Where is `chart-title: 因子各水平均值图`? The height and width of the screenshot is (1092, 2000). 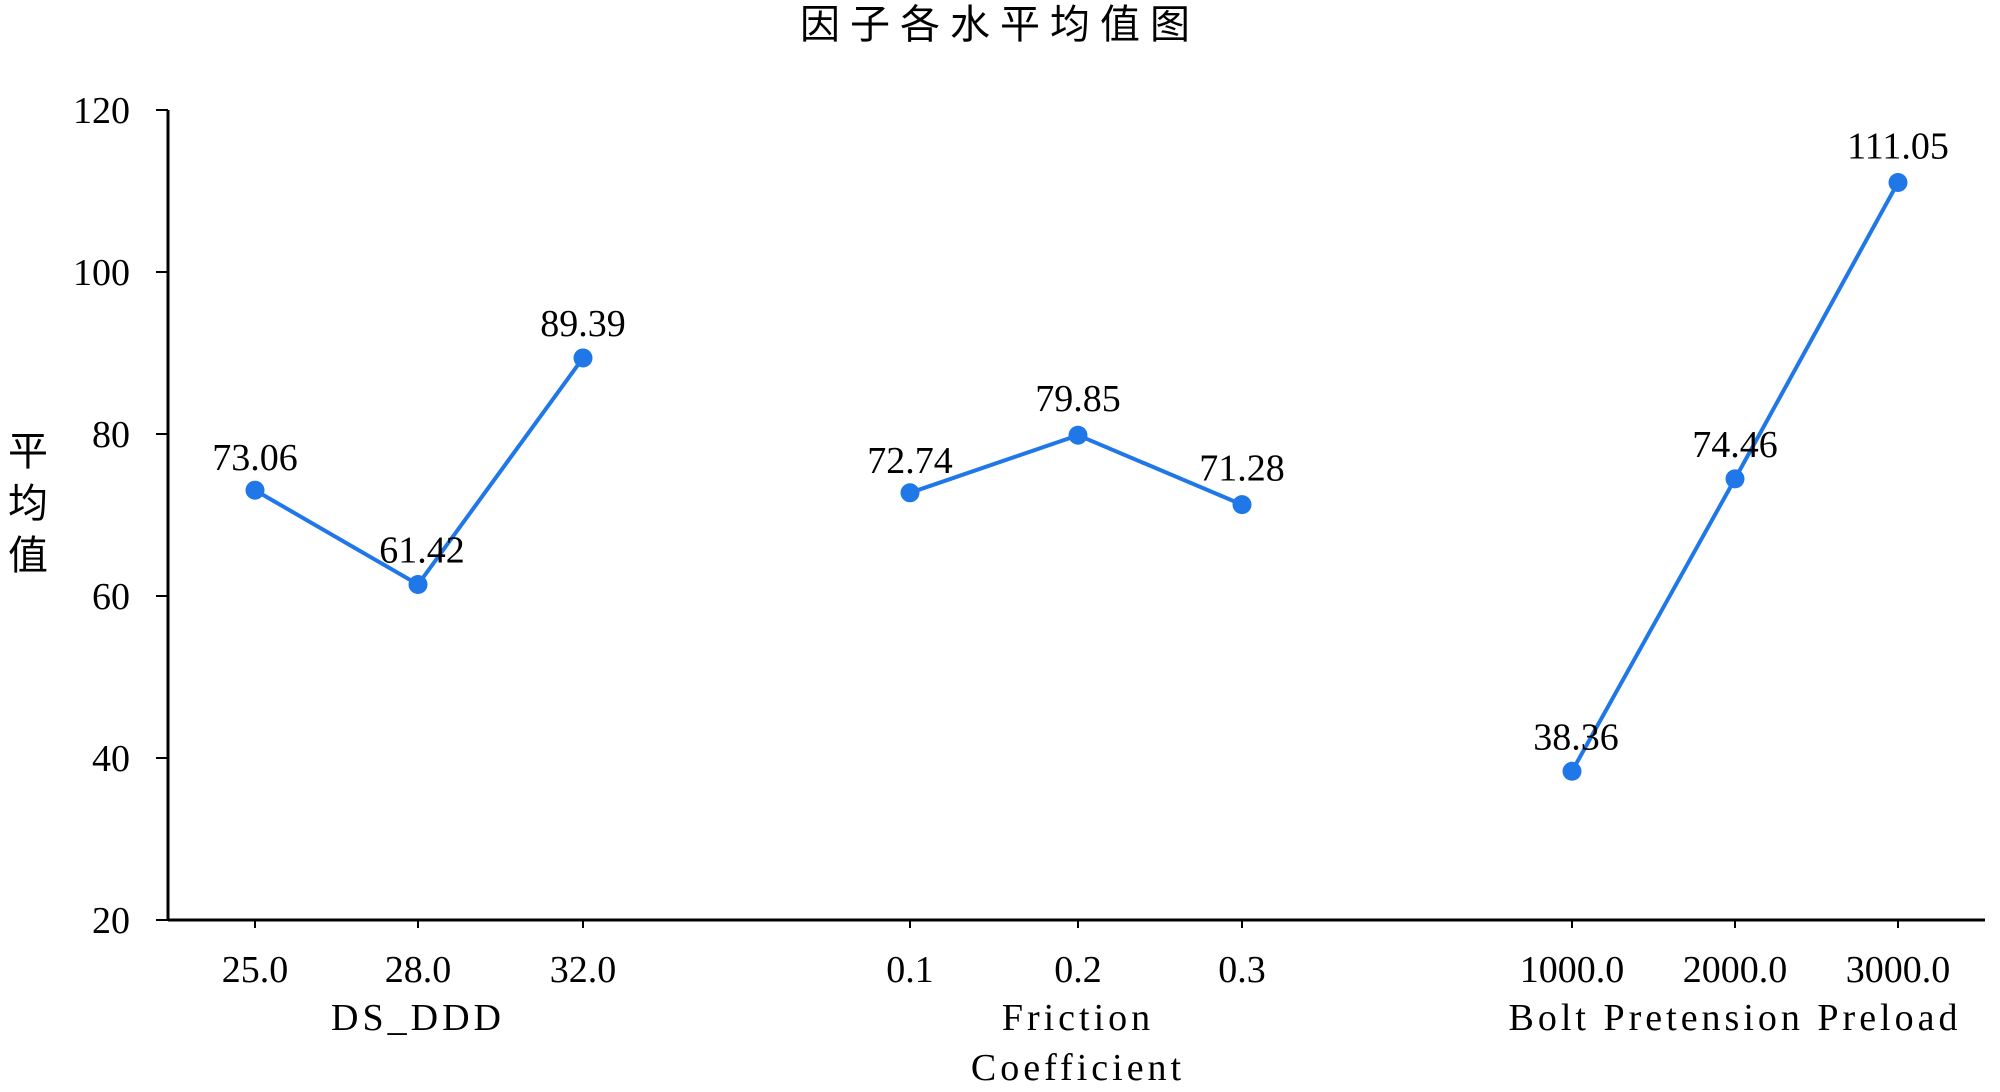
chart-title: 因子各水平均值图 is located at coordinates (1000, 25).